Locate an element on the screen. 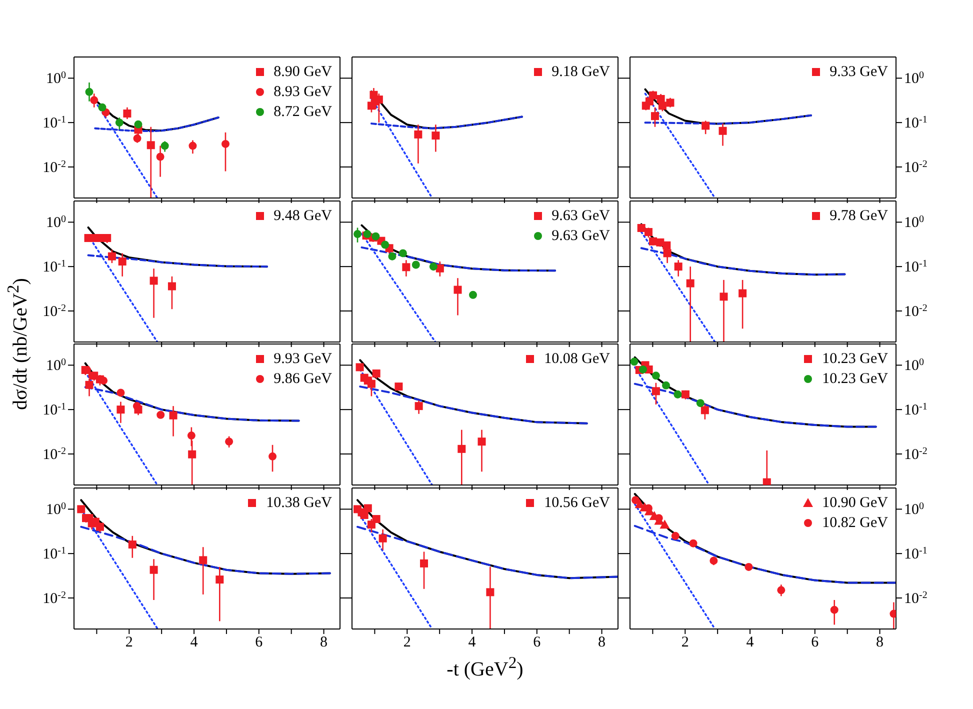 Image resolution: width=973 pixels, height=709 pixels. legend-label: 8.90 GeV is located at coordinates (303, 72).